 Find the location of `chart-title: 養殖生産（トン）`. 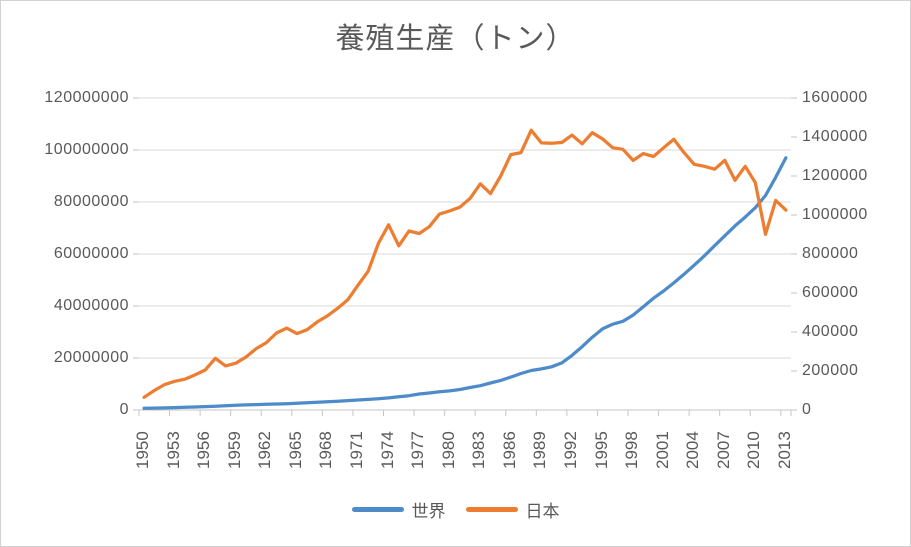

chart-title: 養殖生産（トン） is located at coordinates (455, 39).